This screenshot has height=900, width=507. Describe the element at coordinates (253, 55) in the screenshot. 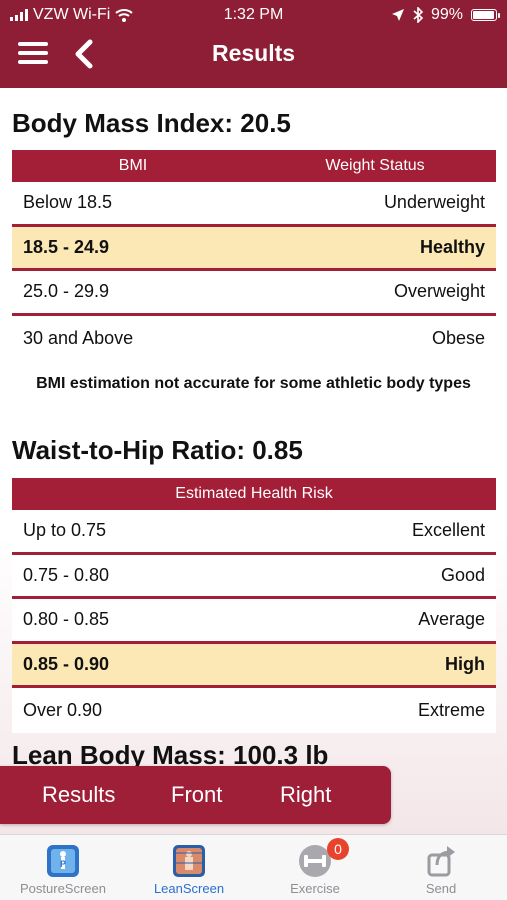

I see `nav-bar: Results` at that location.